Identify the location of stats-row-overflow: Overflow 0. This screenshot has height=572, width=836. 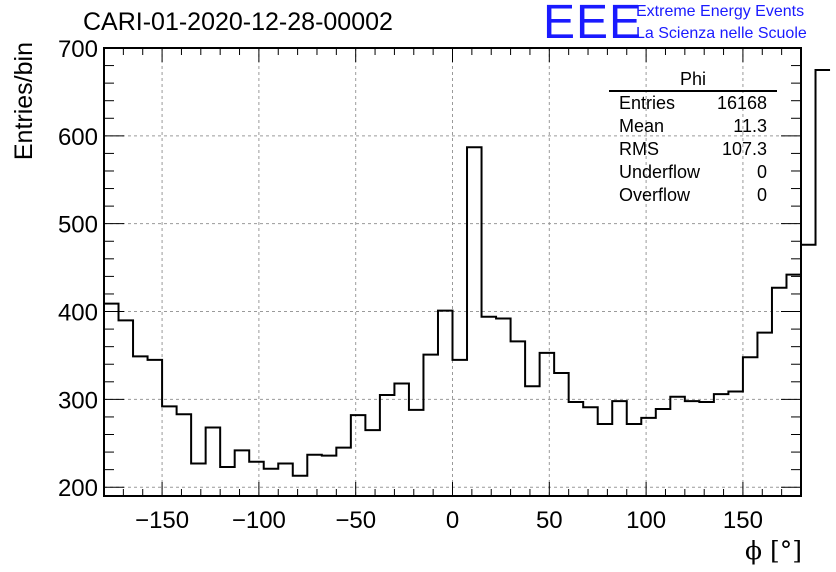
(693, 195).